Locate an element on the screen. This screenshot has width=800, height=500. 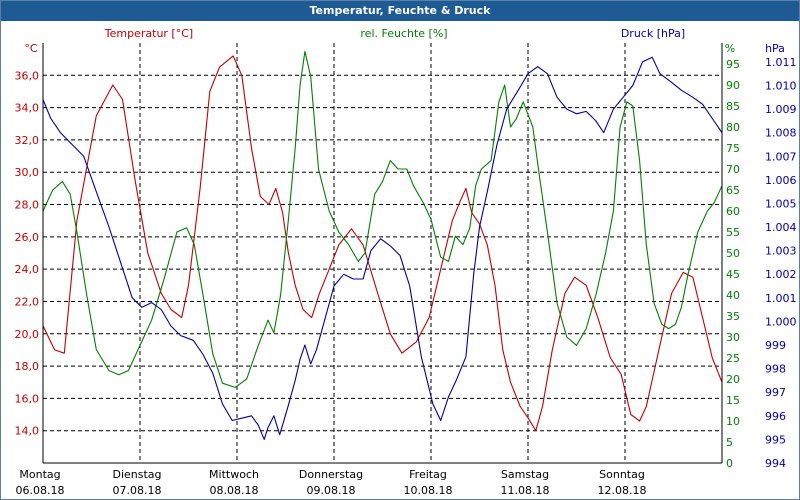
x-day-label: Dienstag is located at coordinates (136, 474).